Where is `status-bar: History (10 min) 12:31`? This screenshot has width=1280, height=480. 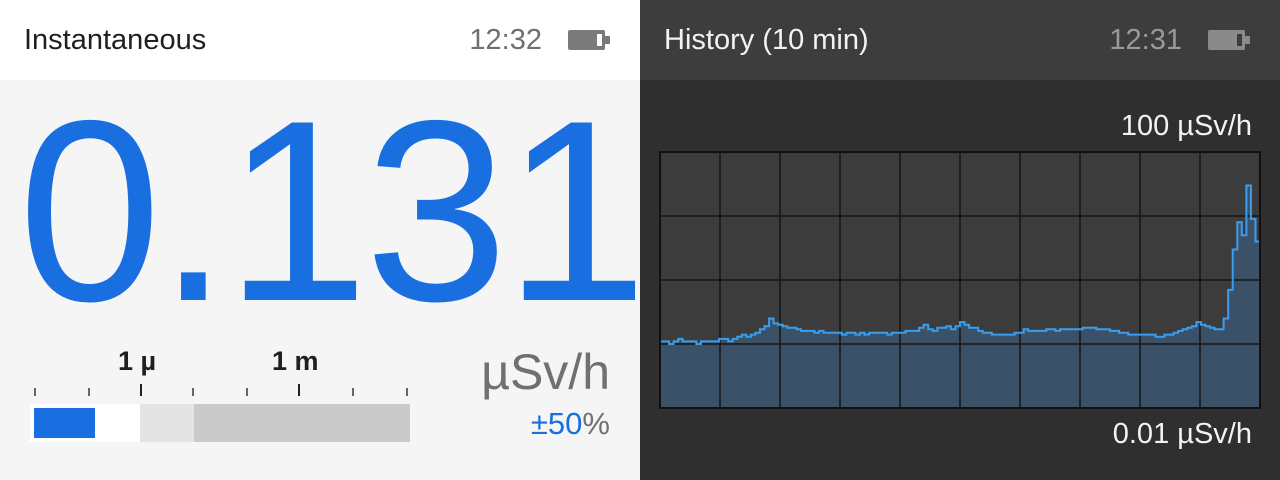
status-bar: History (10 min) 12:31 is located at coordinates (960, 40).